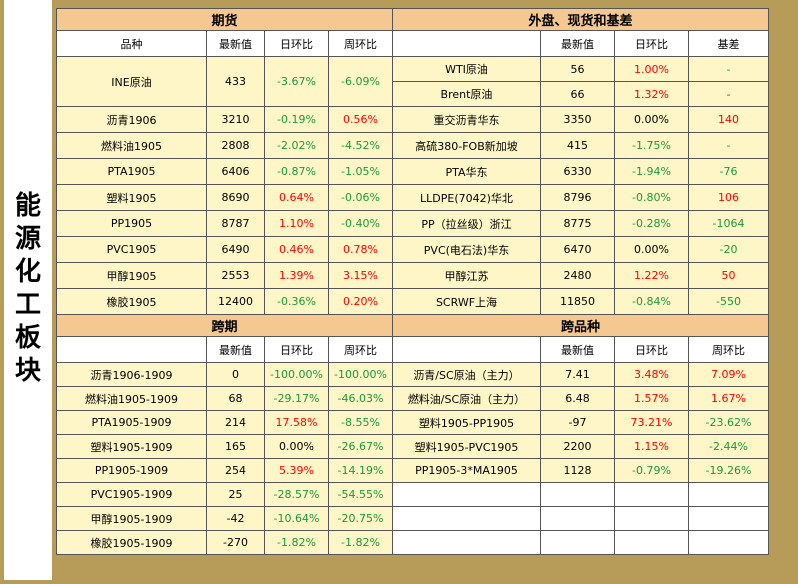 The image size is (798, 584). What do you see at coordinates (131, 223) in the screenshot?
I see `futures-name: PP1905` at bounding box center [131, 223].